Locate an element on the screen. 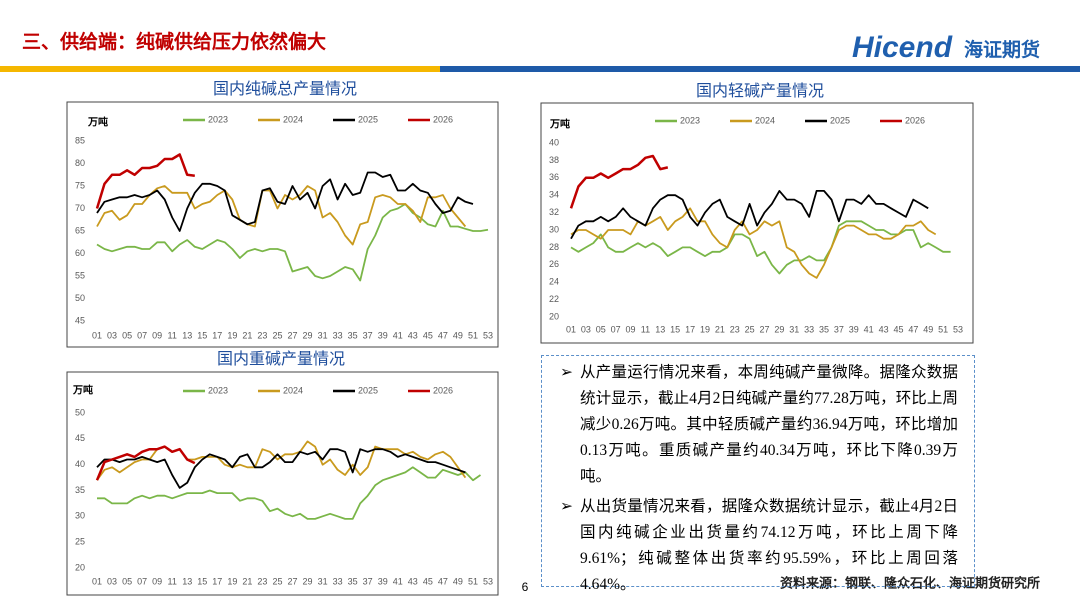  y-tick-label: 85 is located at coordinates (80, 140).